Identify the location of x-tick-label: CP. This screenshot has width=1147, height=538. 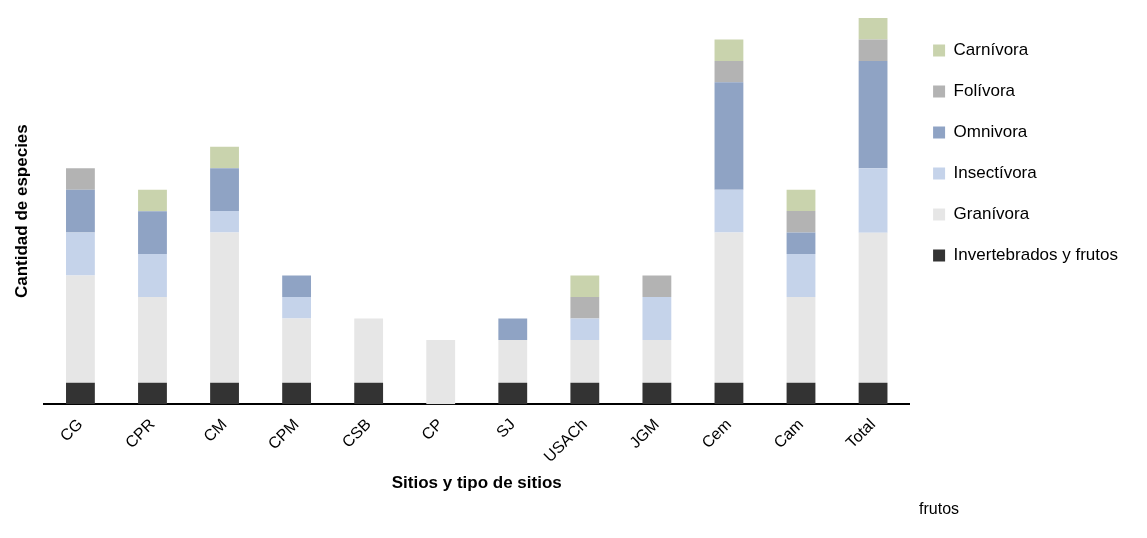
(432, 429).